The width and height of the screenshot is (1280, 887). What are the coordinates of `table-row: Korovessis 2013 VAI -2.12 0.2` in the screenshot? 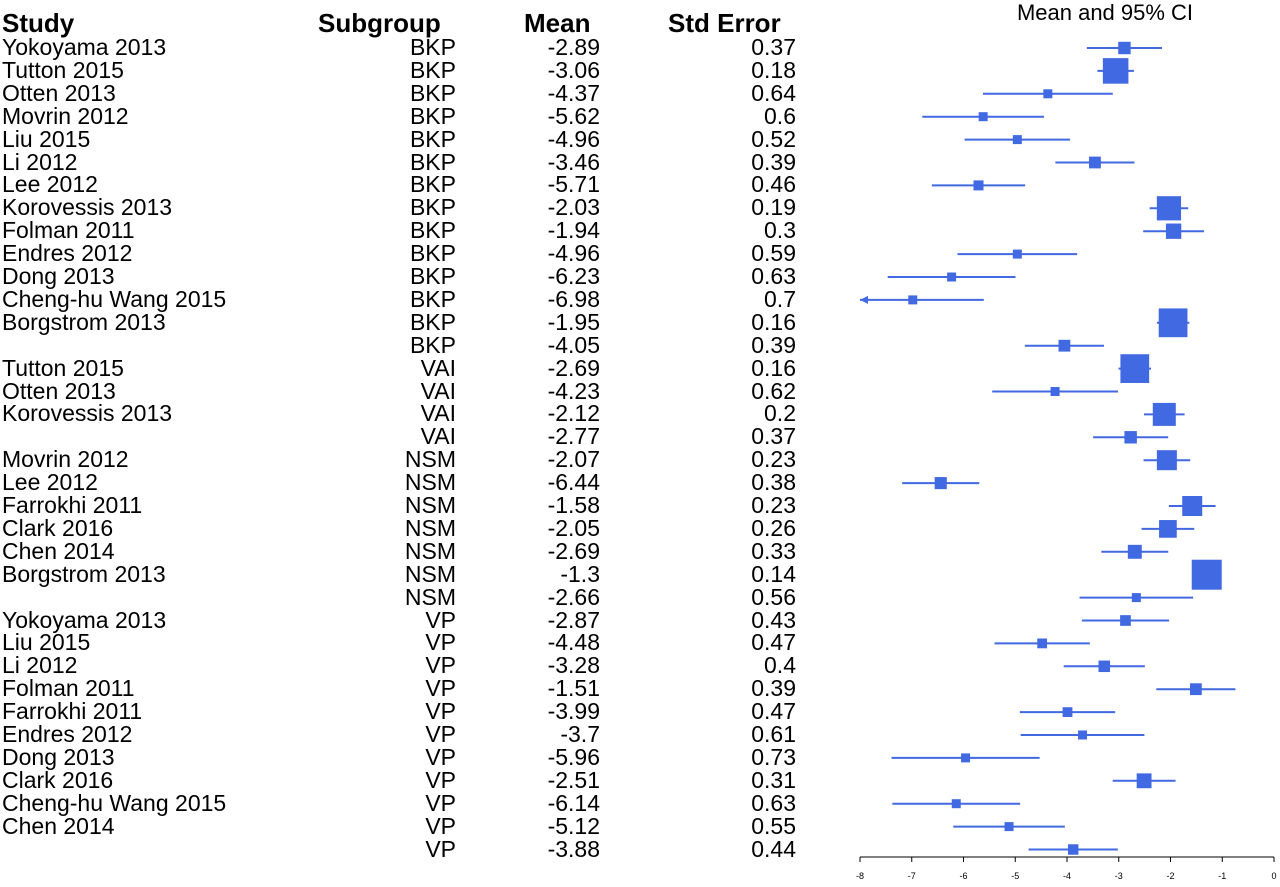 It's located at (410, 413).